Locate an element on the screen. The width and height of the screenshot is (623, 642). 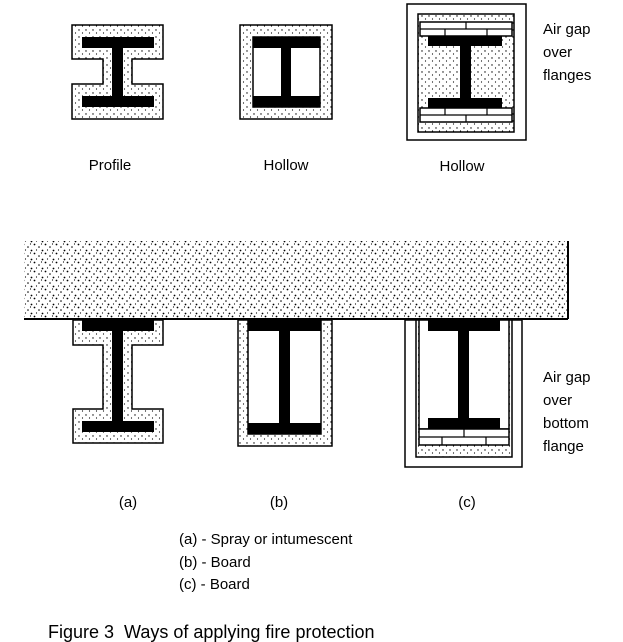
top-hollow-section is located at coordinates (286, 72).